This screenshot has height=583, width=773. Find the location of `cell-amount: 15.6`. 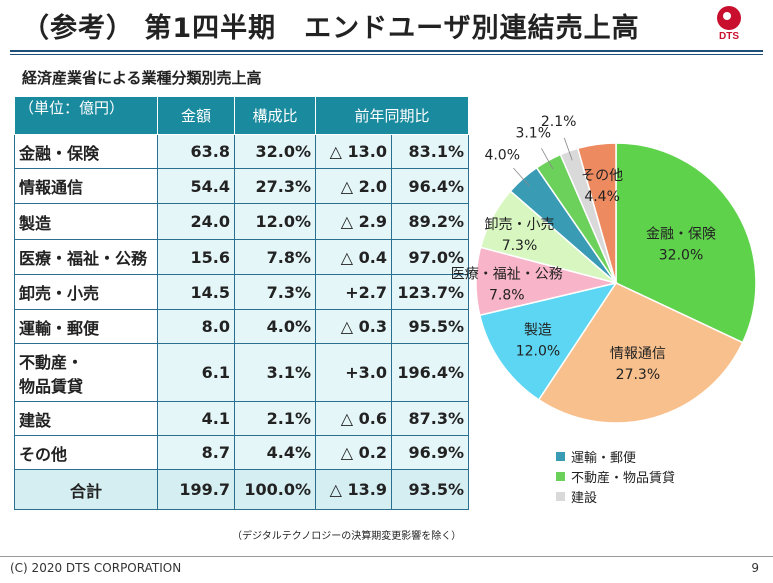

cell-amount: 15.6 is located at coordinates (196, 257).